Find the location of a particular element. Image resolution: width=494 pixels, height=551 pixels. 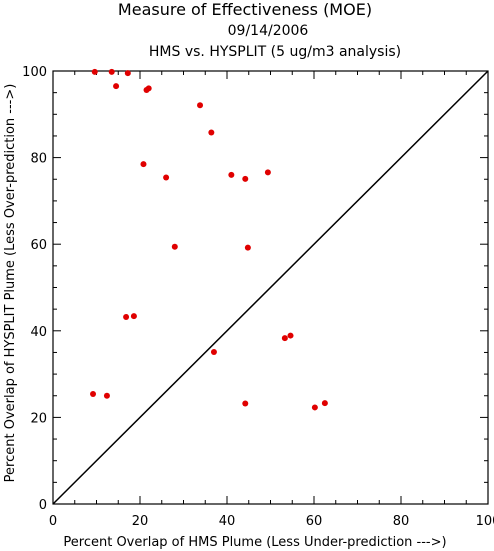

y-tick-label: 100 is located at coordinates (34, 72).